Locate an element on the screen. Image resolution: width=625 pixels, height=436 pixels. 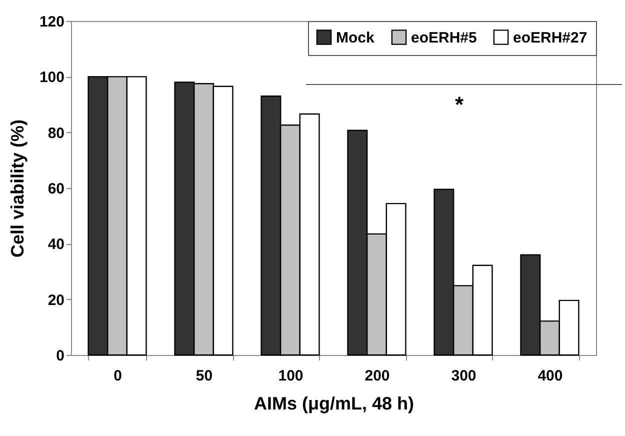
legend-label: eoERH#27 is located at coordinates (550, 37).